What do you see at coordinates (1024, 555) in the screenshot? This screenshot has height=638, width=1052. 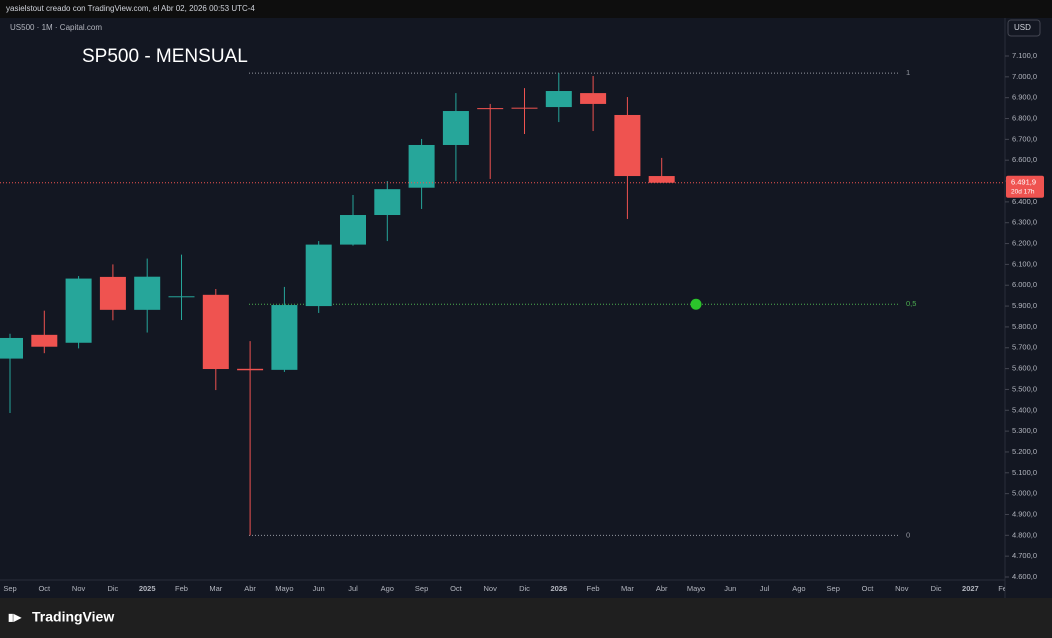 I see `y-tick-label: 4.700,0` at bounding box center [1024, 555].